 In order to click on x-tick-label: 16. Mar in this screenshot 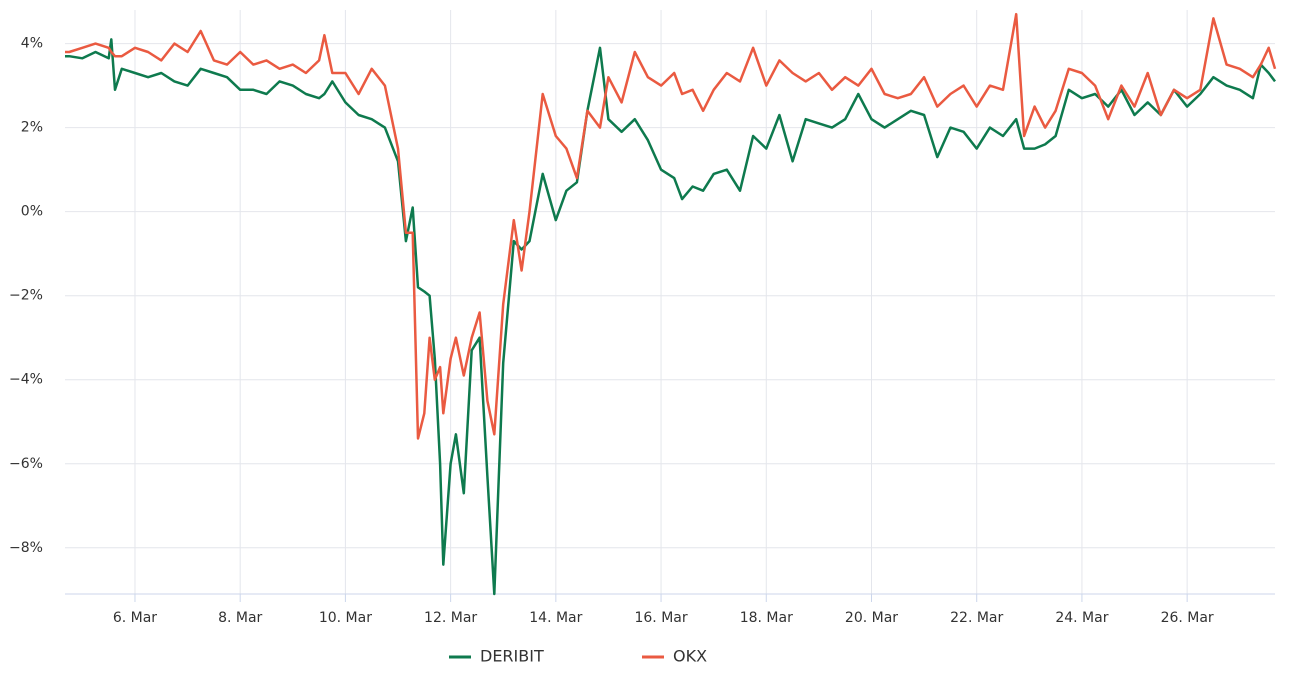, I will do `click(660, 618)`.